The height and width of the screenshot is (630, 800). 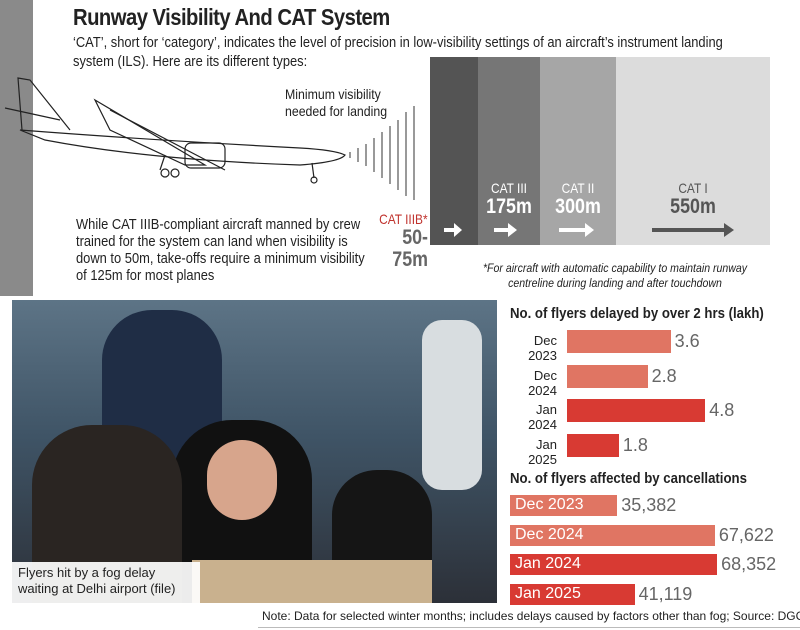 What do you see at coordinates (635, 444) in the screenshot?
I see `data-label: 1.8` at bounding box center [635, 444].